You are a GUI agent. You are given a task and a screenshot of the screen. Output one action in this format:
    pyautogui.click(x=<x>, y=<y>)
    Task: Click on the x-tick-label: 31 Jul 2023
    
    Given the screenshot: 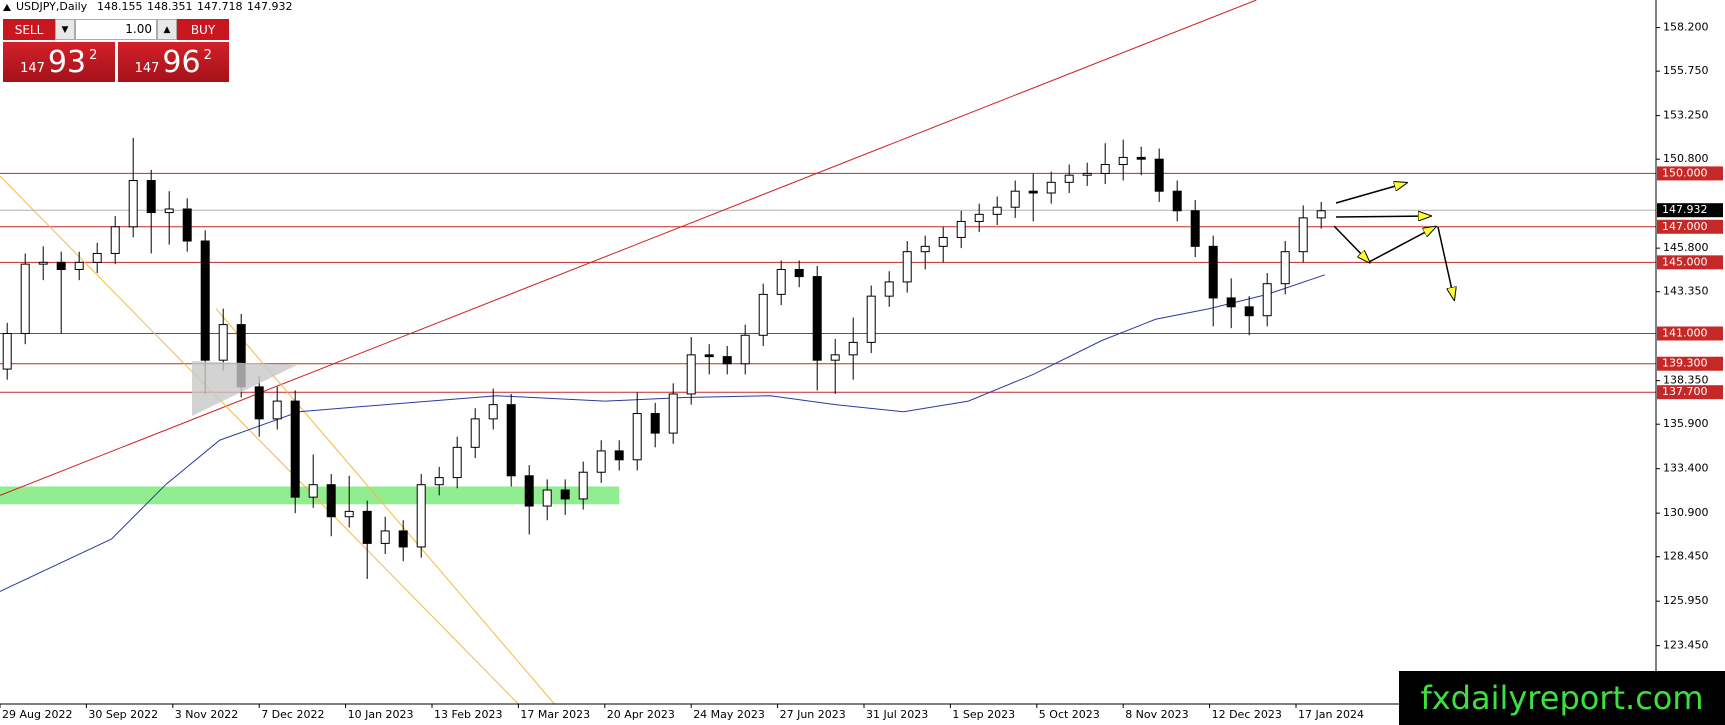 What is the action you would take?
    pyautogui.click(x=897, y=714)
    